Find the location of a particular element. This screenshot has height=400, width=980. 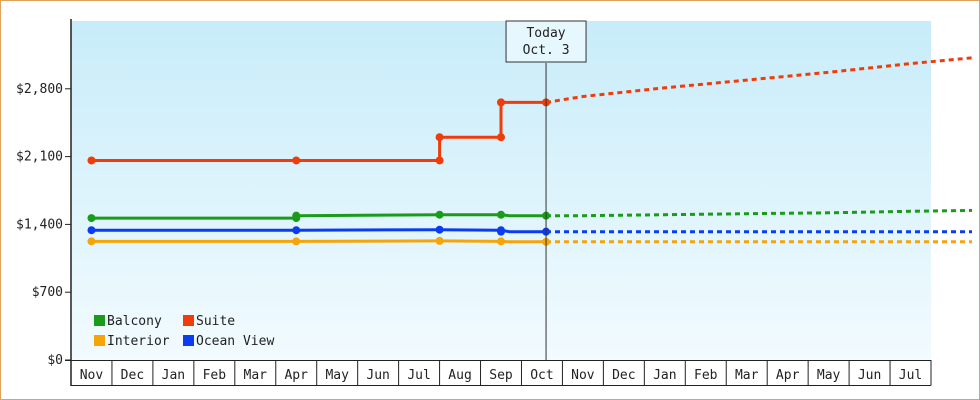

today-label-box is located at coordinates (546, 41).